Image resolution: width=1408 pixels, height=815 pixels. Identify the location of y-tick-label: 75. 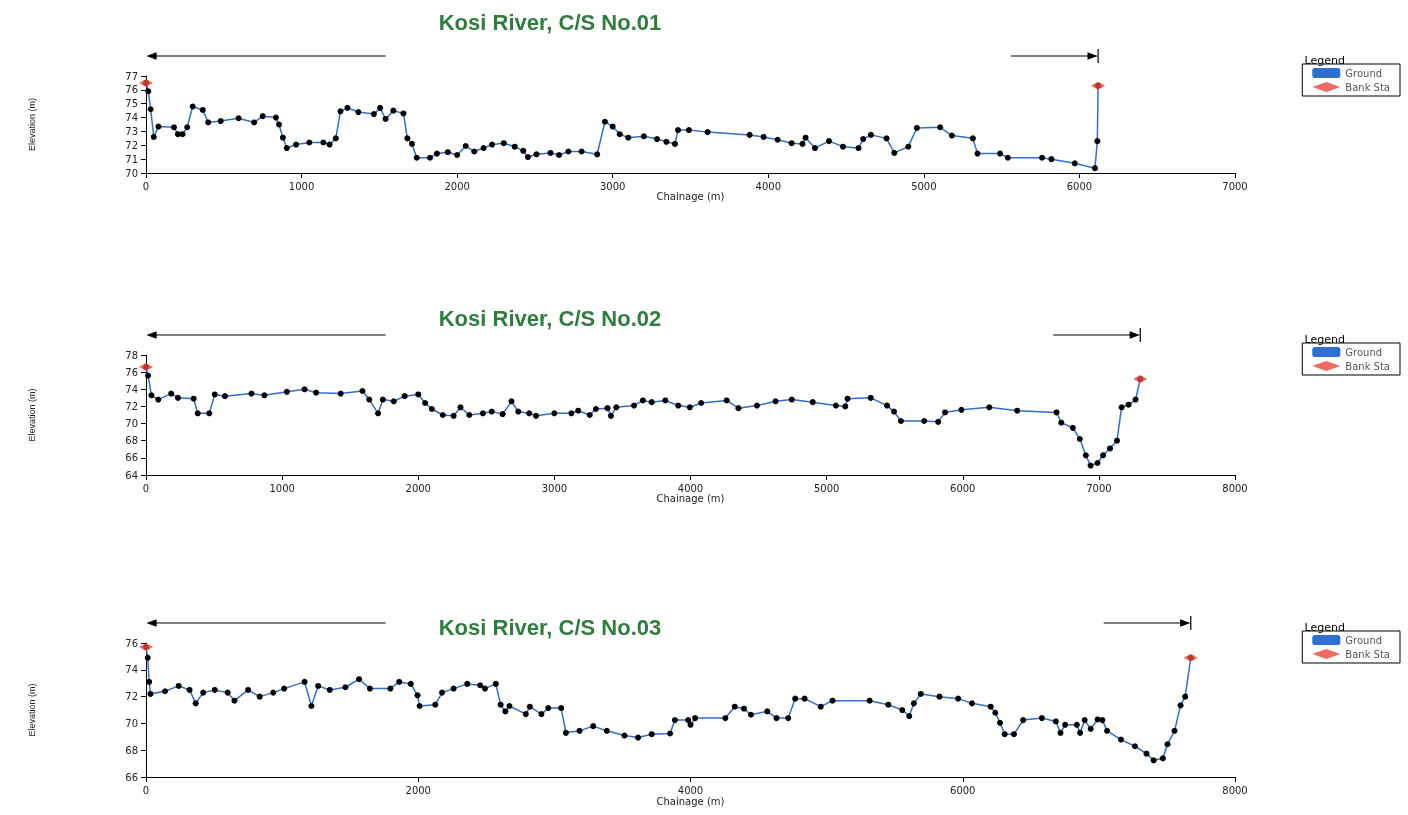
(131, 104).